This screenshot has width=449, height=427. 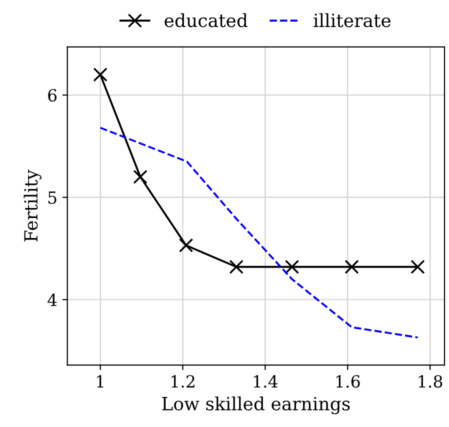 What do you see at coordinates (206, 20) in the screenshot?
I see `legend-label: educated` at bounding box center [206, 20].